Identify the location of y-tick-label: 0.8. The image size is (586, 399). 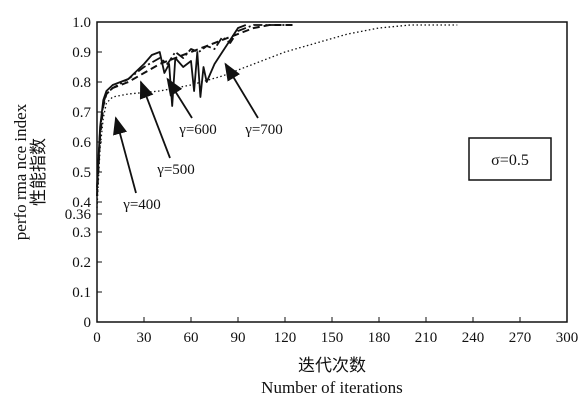
(81, 83).